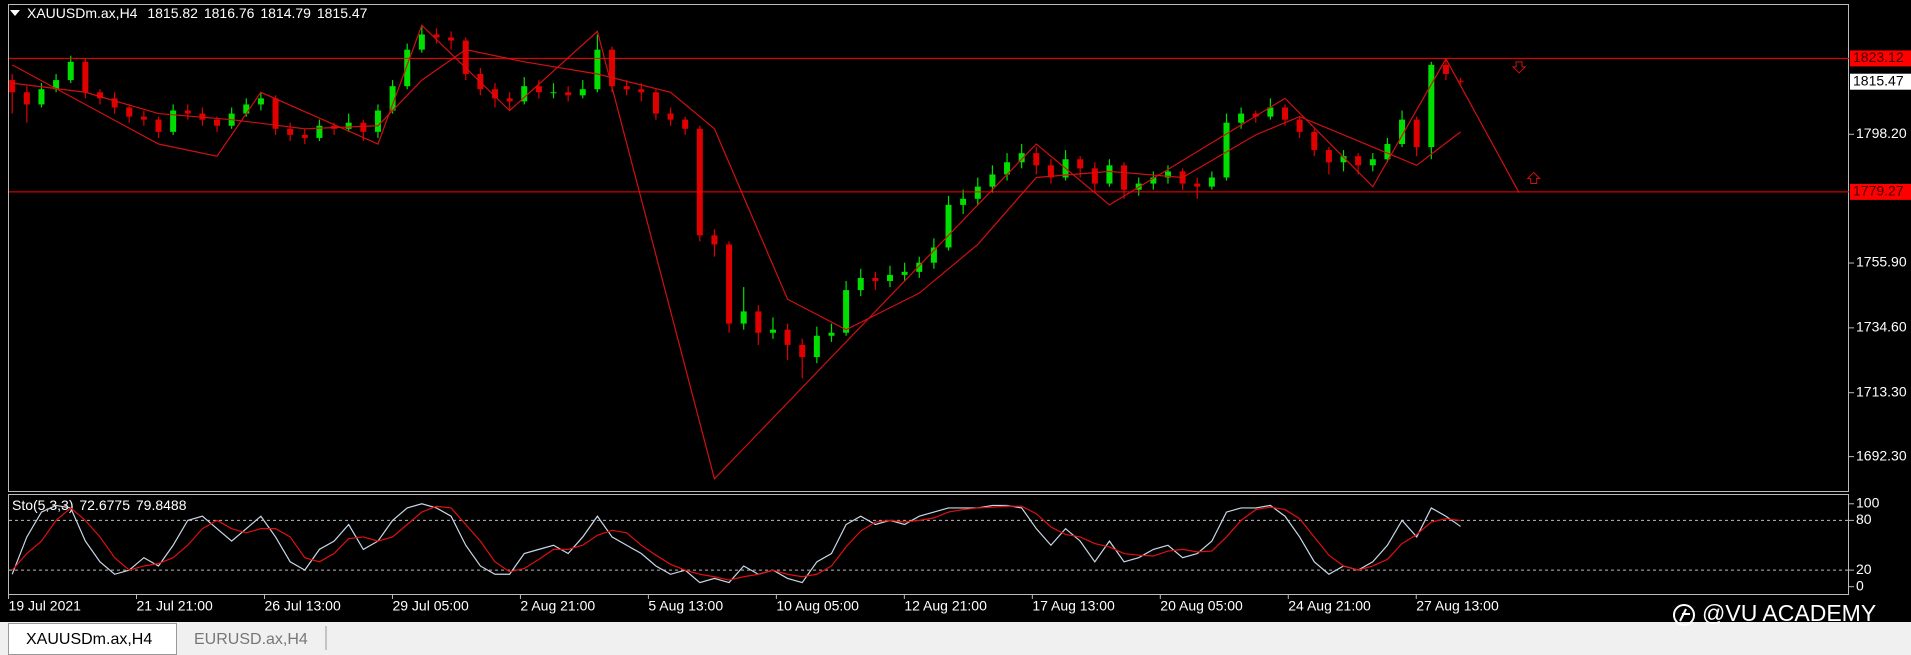 The height and width of the screenshot is (655, 1911). Describe the element at coordinates (1881, 262) in the screenshot. I see `y-tick-label: 1755.90` at that location.